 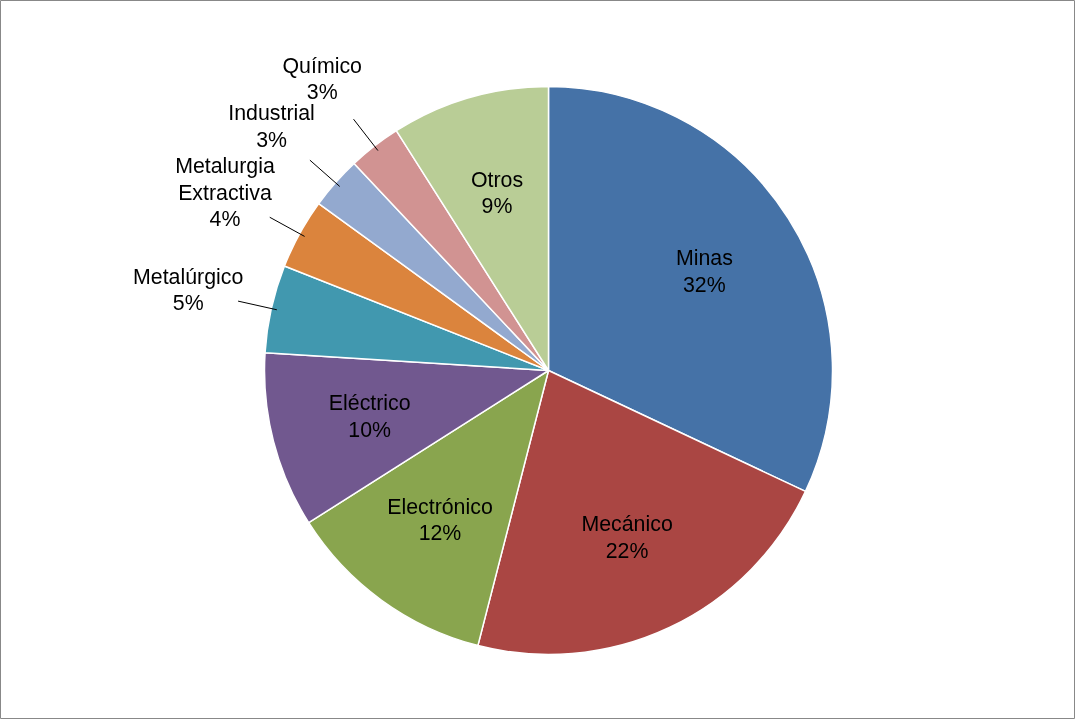 What do you see at coordinates (271, 113) in the screenshot?
I see `slice-label: Industrial` at bounding box center [271, 113].